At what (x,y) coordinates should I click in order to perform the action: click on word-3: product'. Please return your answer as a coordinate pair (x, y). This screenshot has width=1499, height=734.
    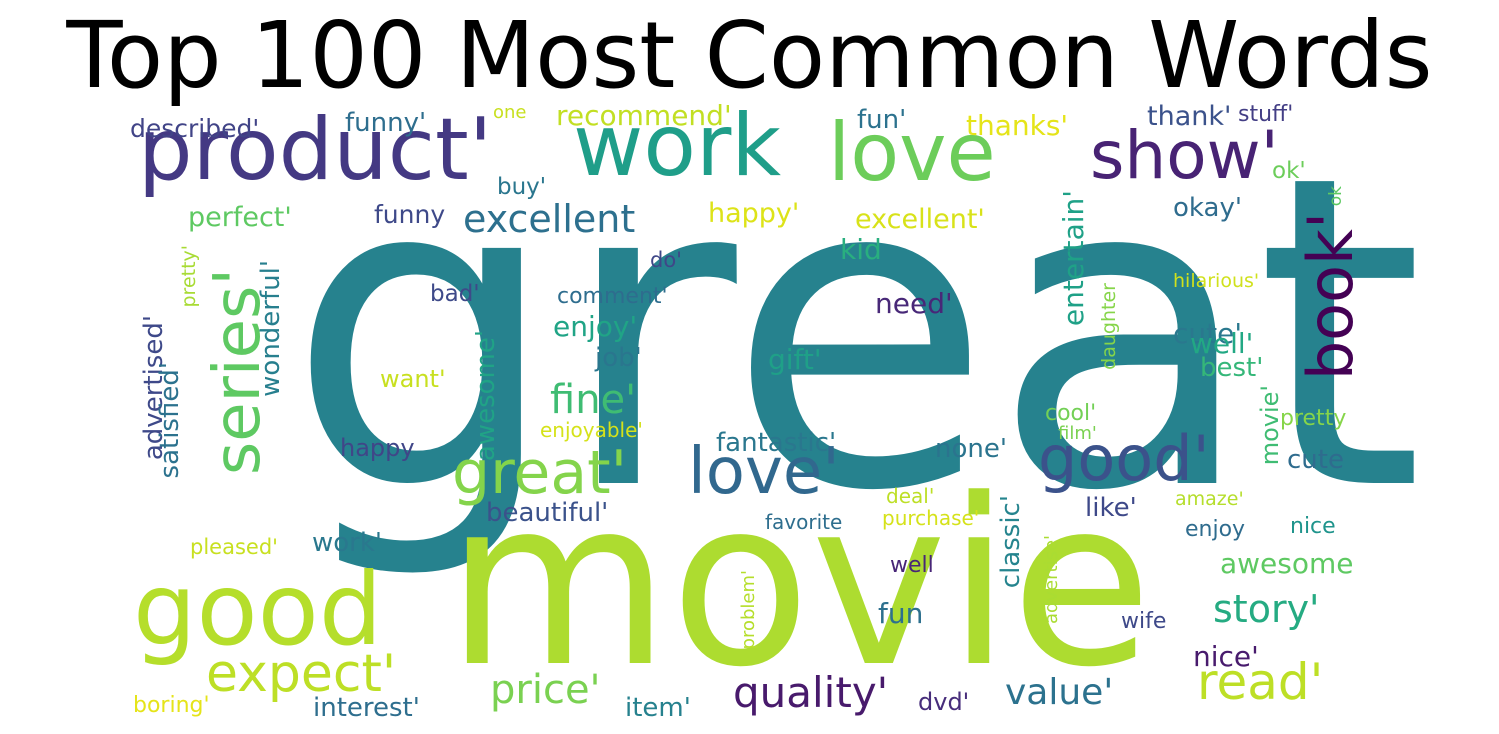
    Looking at the image, I should click on (315, 150).